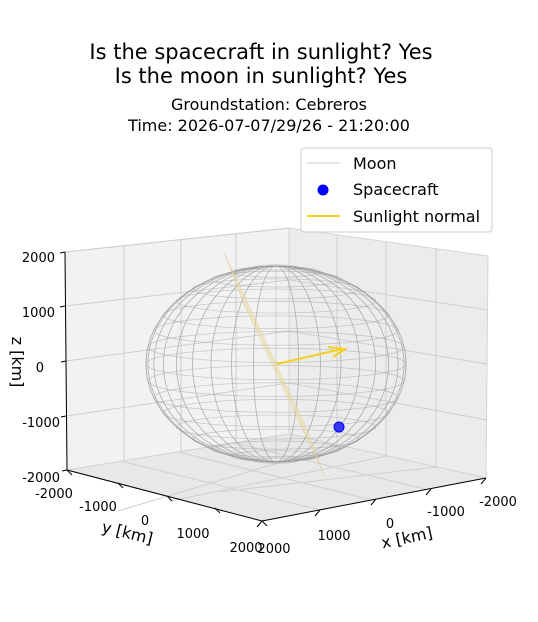 The width and height of the screenshot is (538, 622). I want to click on z-tick-label: -2000, so click(41, 478).